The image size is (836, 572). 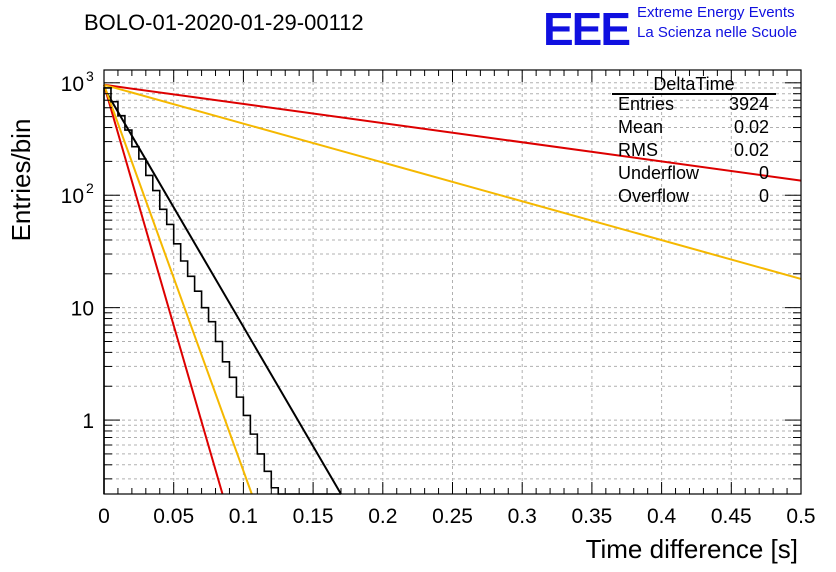 What do you see at coordinates (522, 516) in the screenshot?
I see `x-tick-label: 0.3` at bounding box center [522, 516].